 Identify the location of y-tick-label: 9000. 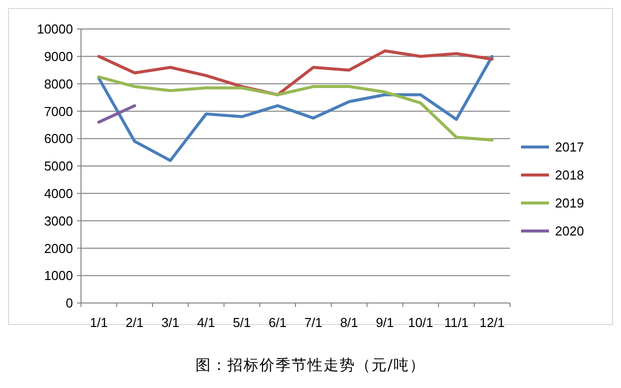
(58, 56).